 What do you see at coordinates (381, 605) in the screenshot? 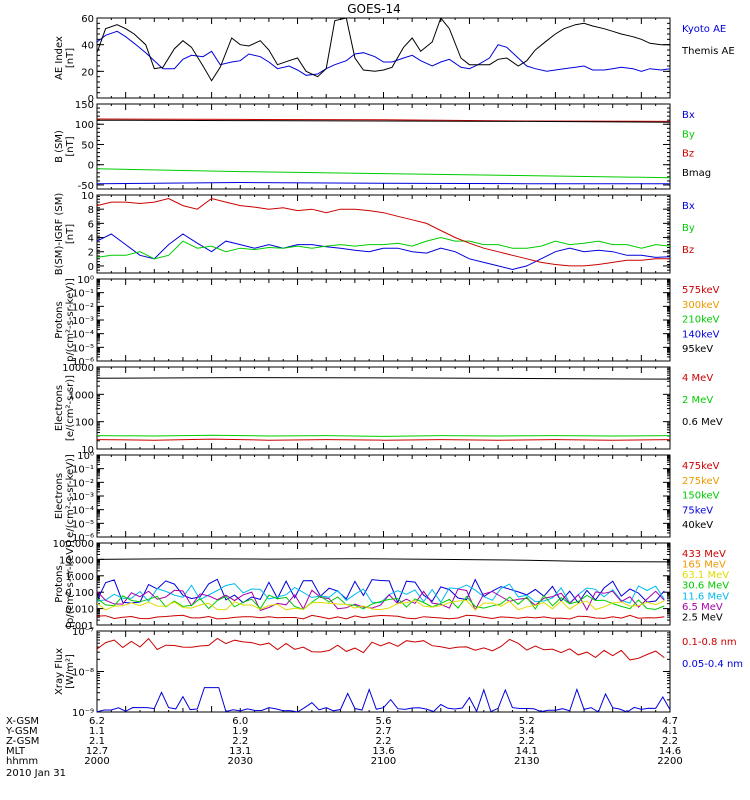
I see `series-line-165-mev` at bounding box center [381, 605].